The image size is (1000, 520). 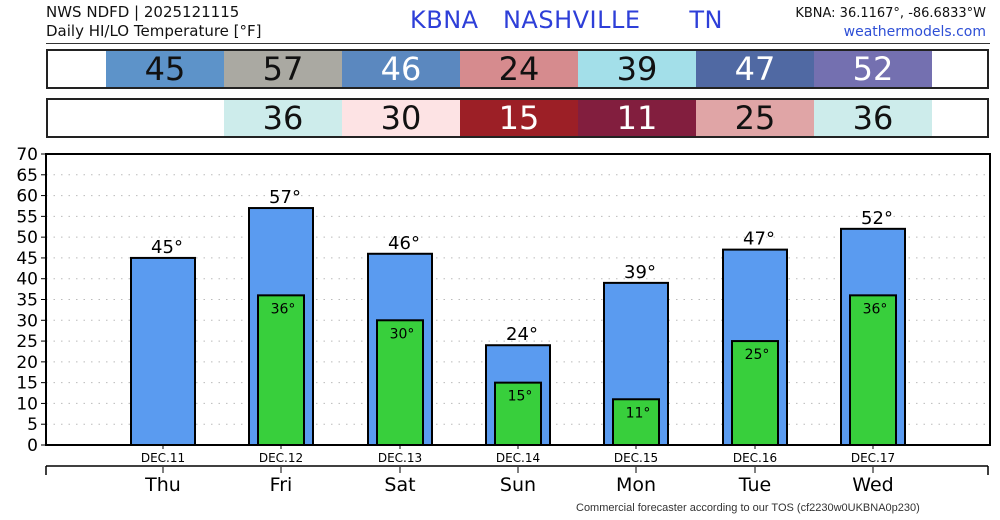 I want to click on date-label: DEC.13, so click(x=400, y=458).